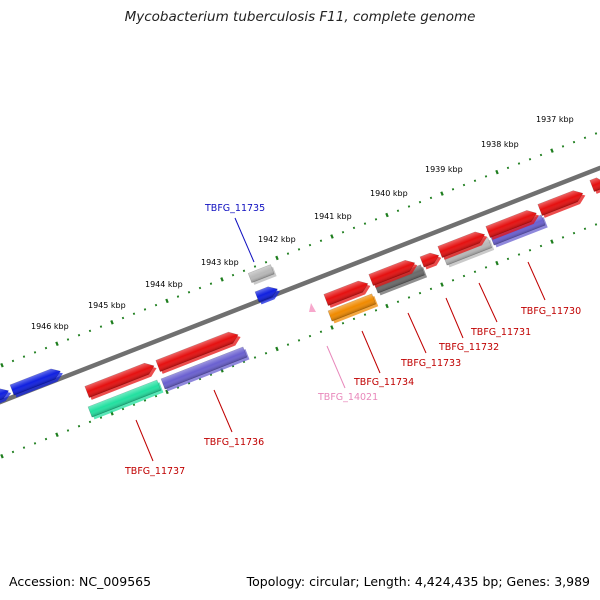 This screenshot has height=600, width=600. What do you see at coordinates (154, 471) in the screenshot?
I see `gene-label-g11737: TBFG_11737` at bounding box center [154, 471].